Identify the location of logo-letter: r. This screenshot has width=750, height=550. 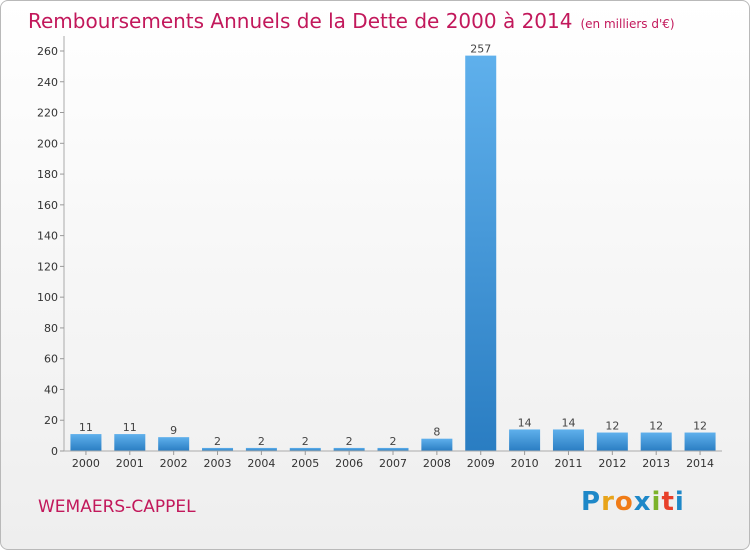
(608, 502).